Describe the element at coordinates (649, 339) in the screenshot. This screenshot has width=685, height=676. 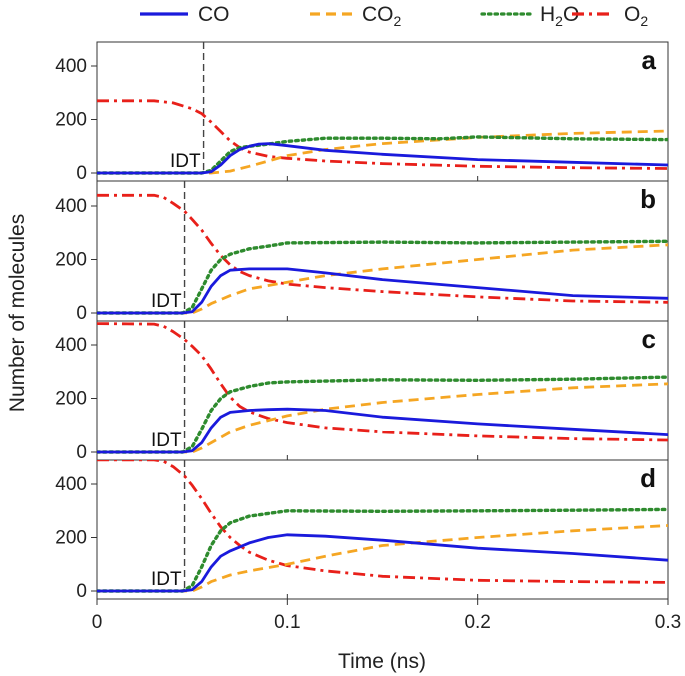
I see `panel-letter-c: c` at that location.